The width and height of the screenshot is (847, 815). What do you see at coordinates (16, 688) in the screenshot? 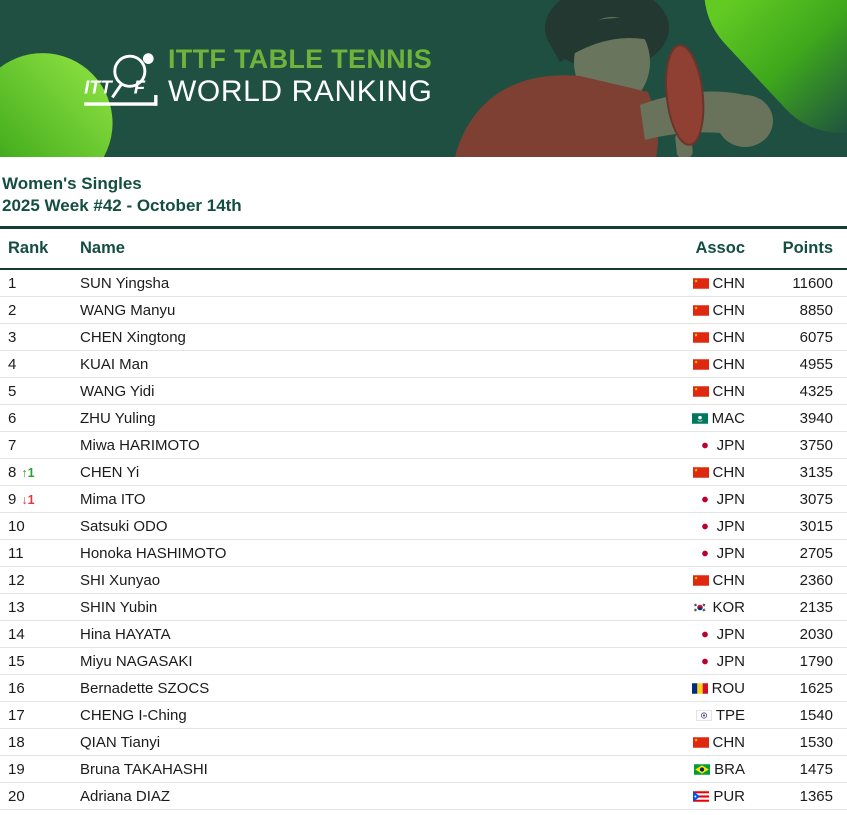
I see `rank-number: 16` at bounding box center [16, 688].